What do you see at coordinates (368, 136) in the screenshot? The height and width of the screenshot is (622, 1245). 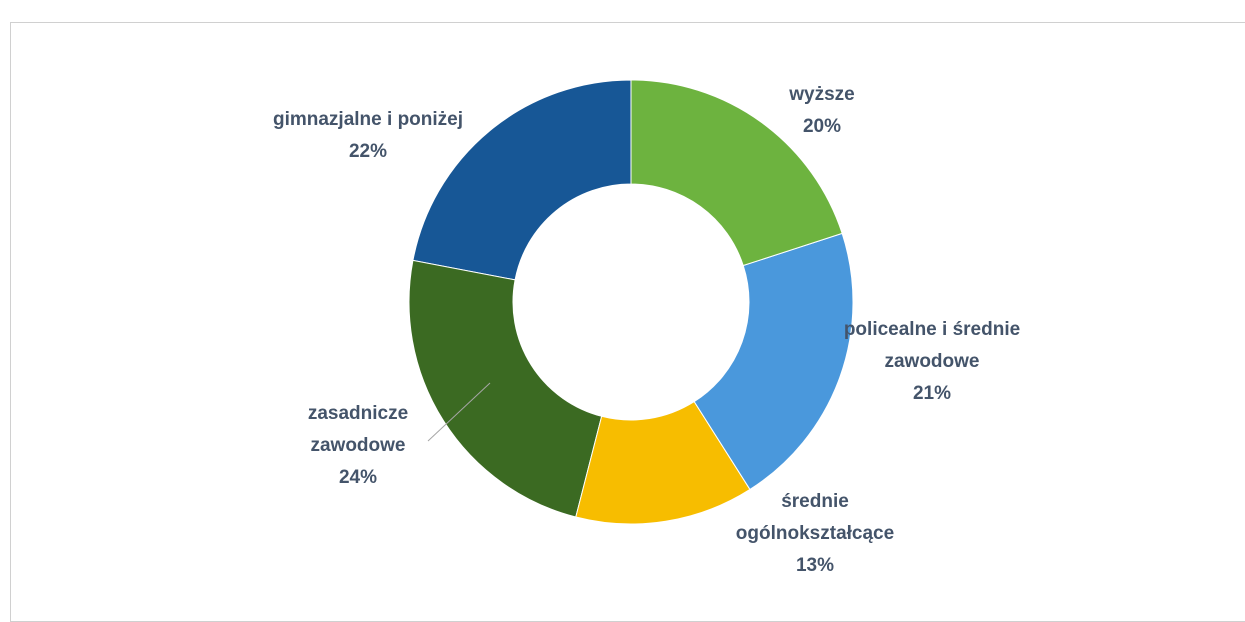 I see `slice-label: gimnazjalne i poniżej 22%` at bounding box center [368, 136].